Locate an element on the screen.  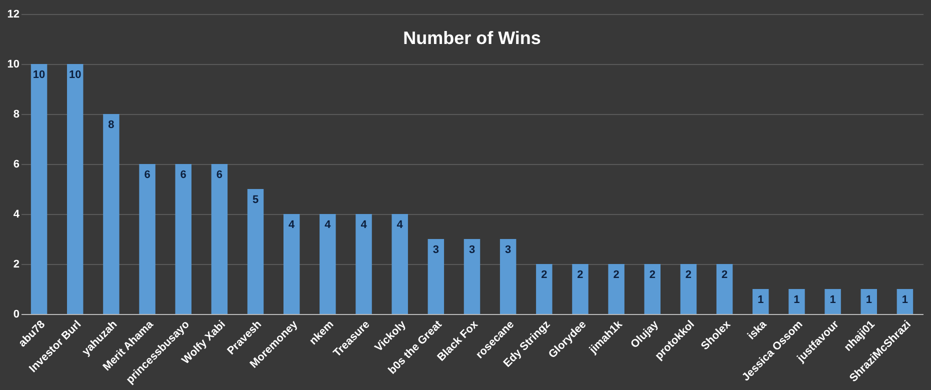
y-tick-label: 10 is located at coordinates (13, 64).